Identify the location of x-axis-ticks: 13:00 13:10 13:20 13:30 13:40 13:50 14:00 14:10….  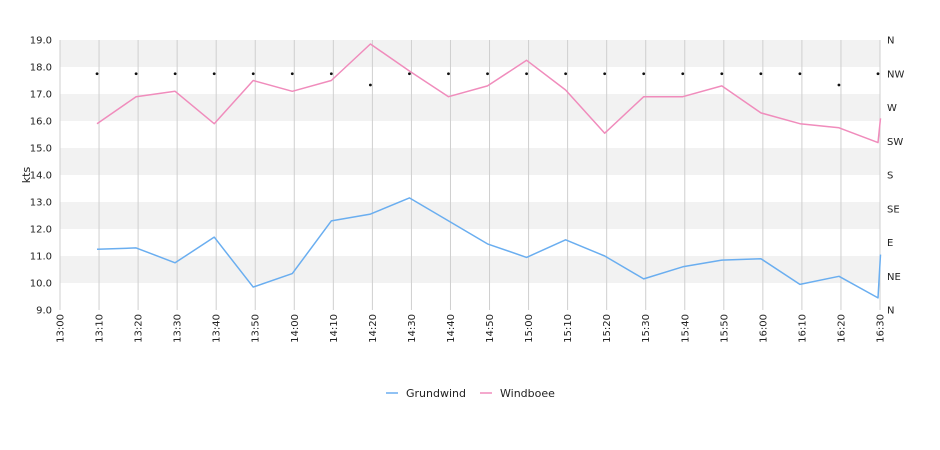
(471, 328).